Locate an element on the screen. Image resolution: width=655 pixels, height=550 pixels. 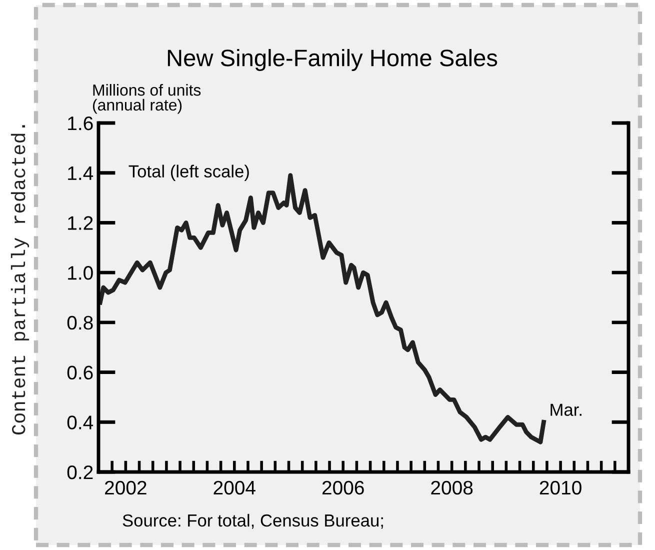
y-tick-label: 1.2 is located at coordinates (80, 223).